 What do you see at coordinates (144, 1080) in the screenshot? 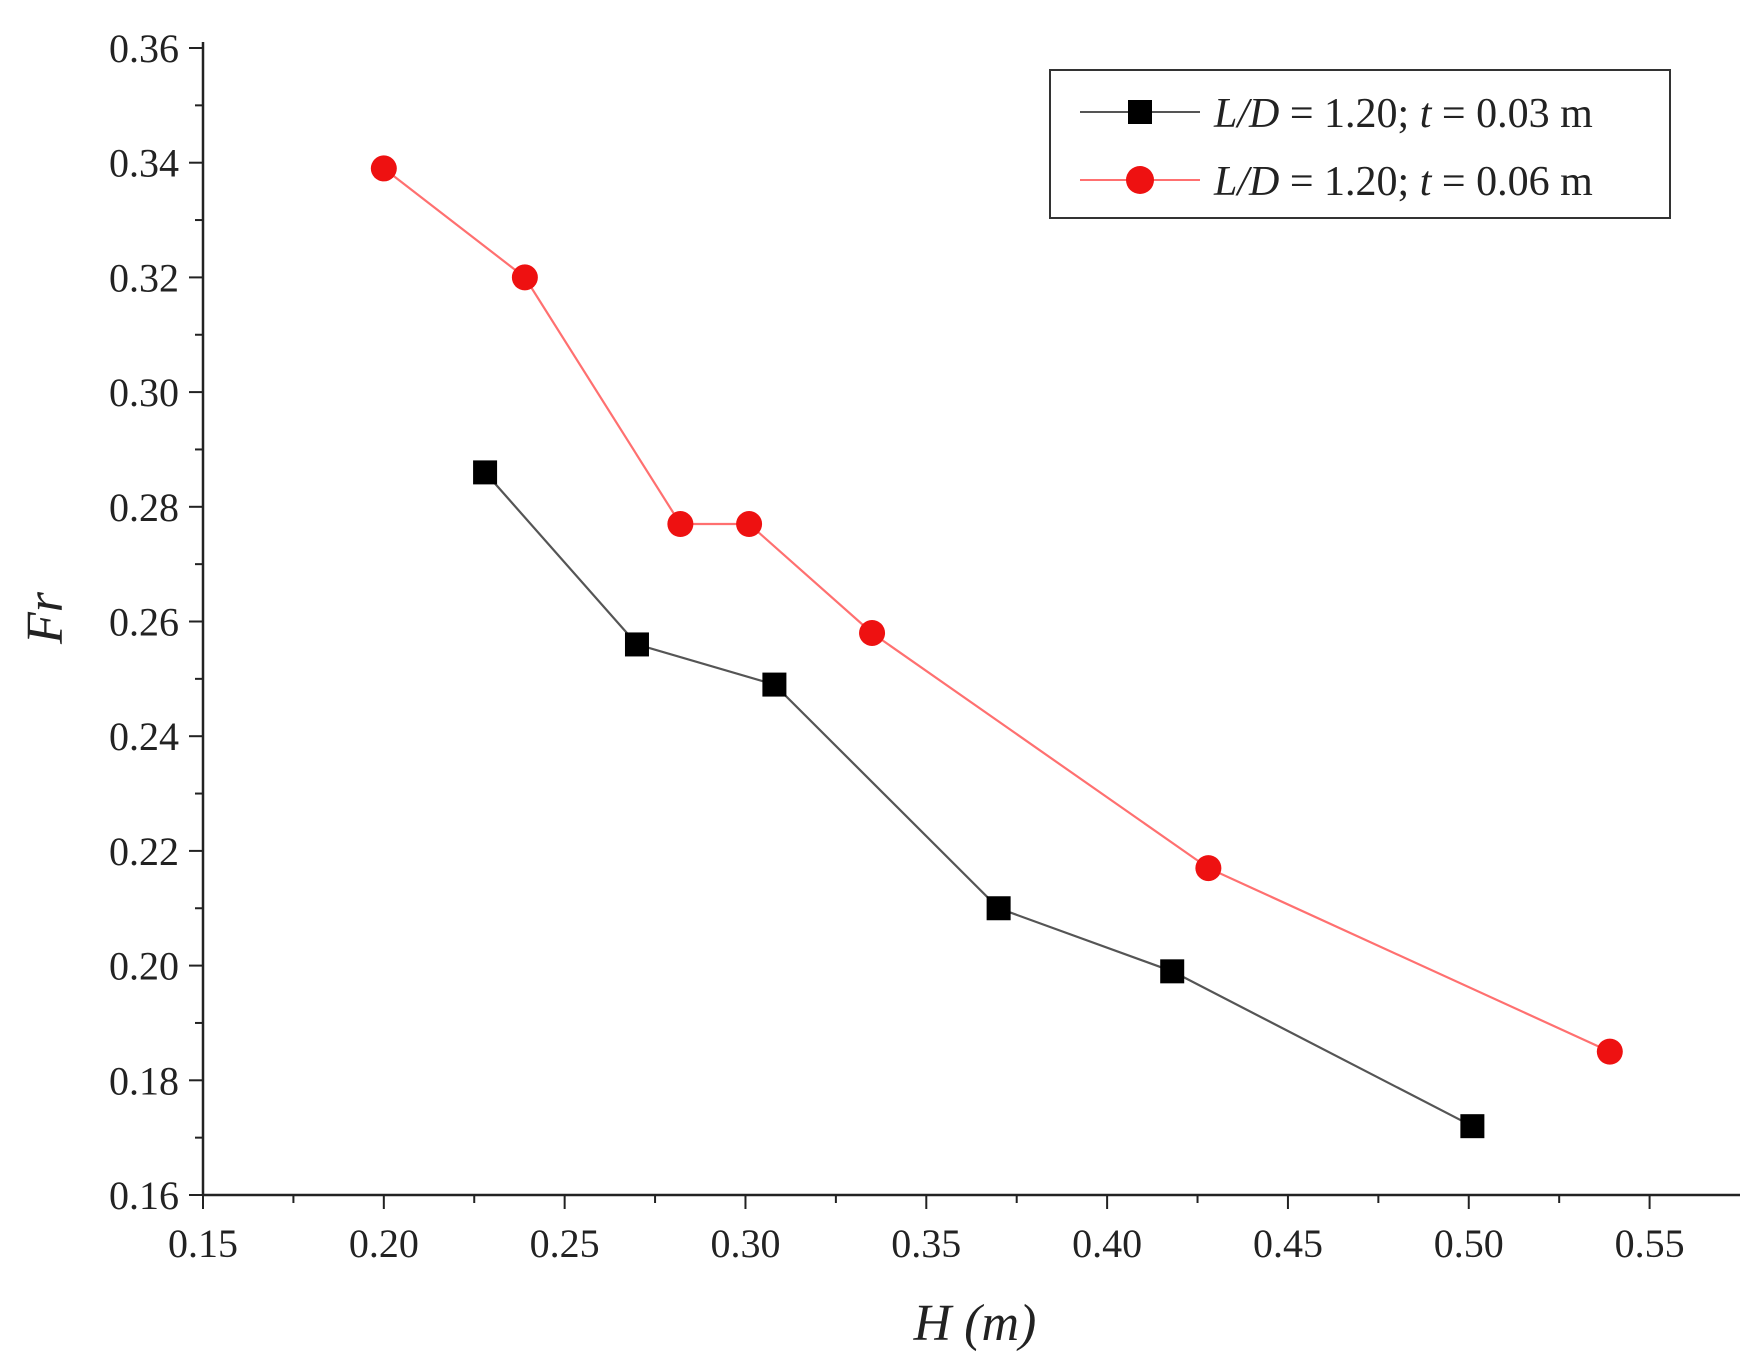
I see `y-tick-label: 0.18` at bounding box center [144, 1080].